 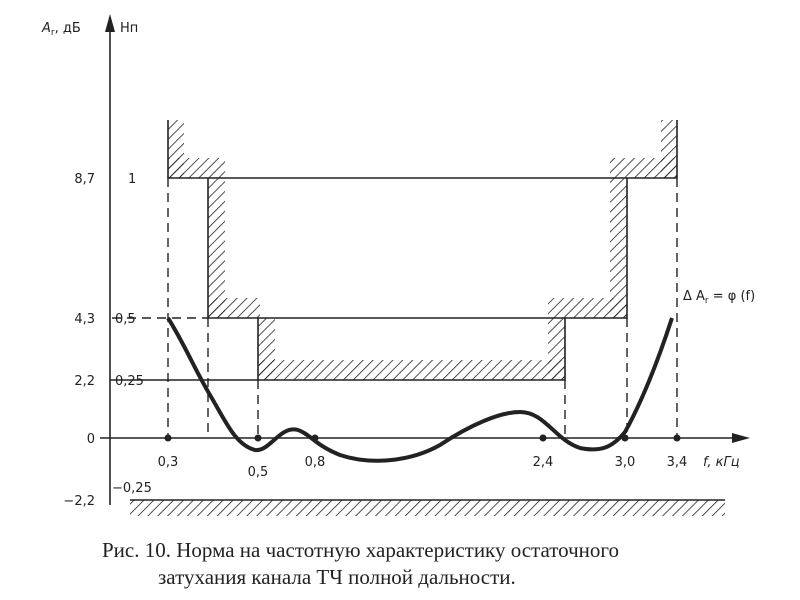 I want to click on right-axis-title: Нп, so click(x=129, y=28).